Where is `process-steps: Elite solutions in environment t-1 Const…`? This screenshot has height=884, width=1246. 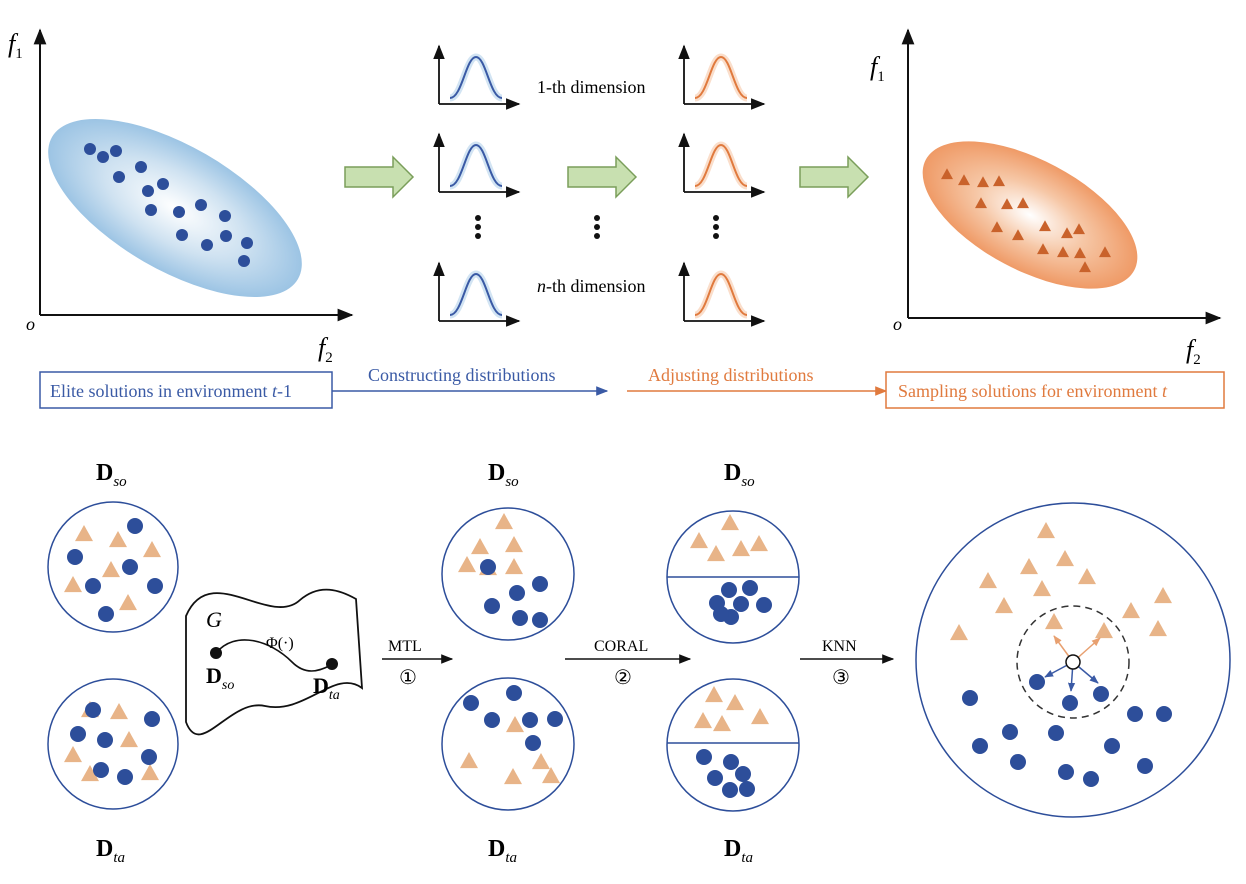 process-steps: Elite solutions in environment t-1 Const… is located at coordinates (632, 387).